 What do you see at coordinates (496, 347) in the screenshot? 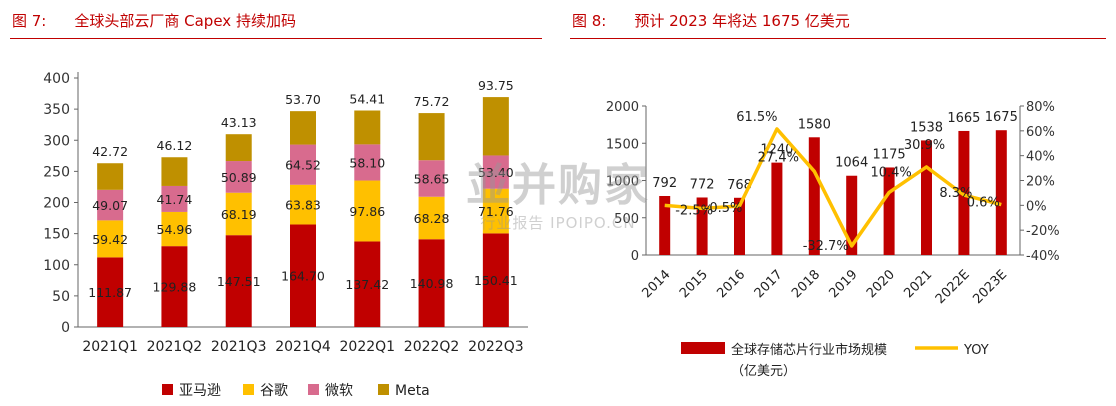
I see `x-tick-label: 2022Q3` at bounding box center [496, 347].